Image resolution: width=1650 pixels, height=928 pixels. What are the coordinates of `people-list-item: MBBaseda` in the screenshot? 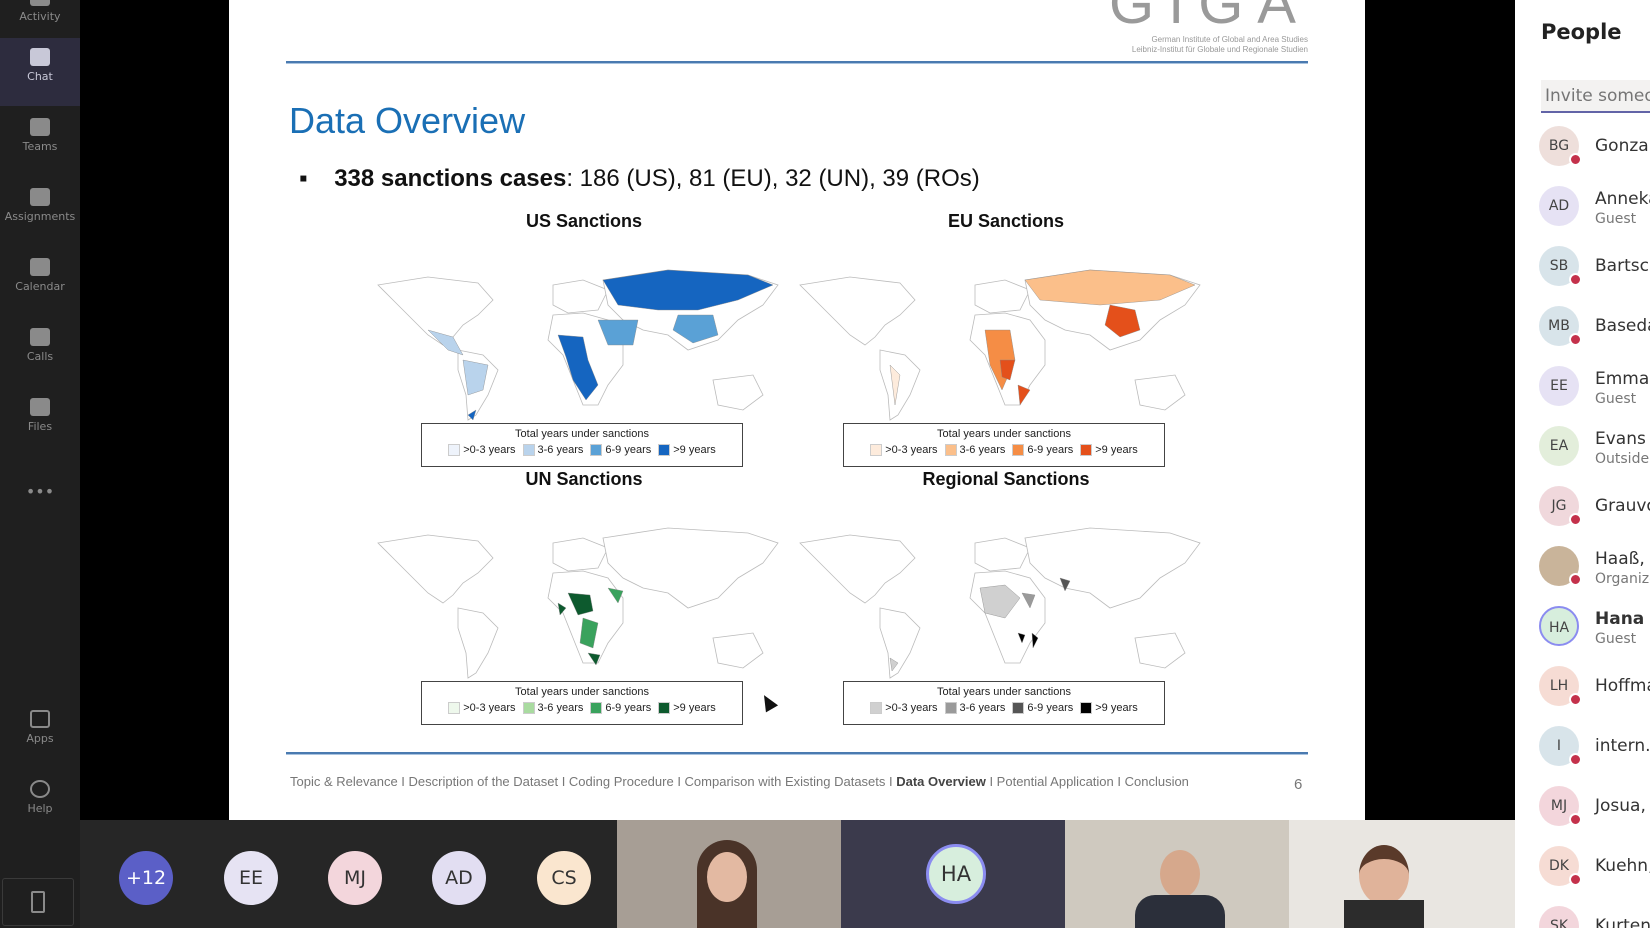 It's located at (1594, 328).